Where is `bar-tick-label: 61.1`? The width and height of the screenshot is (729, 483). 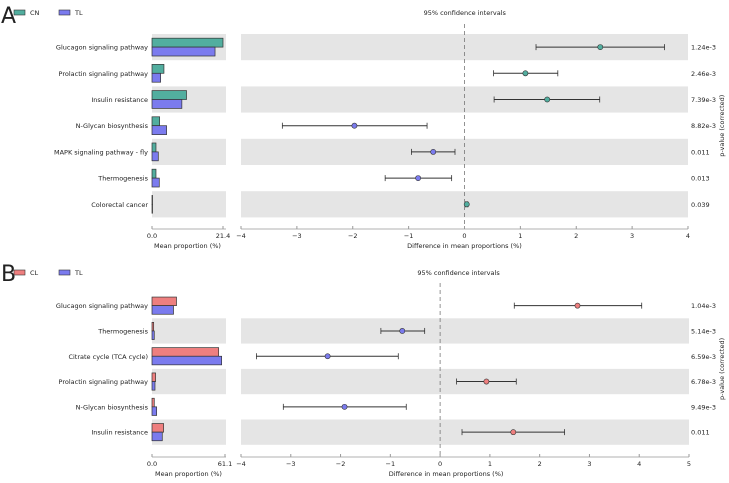
bar-tick-label: 61.1 is located at coordinates (225, 464).